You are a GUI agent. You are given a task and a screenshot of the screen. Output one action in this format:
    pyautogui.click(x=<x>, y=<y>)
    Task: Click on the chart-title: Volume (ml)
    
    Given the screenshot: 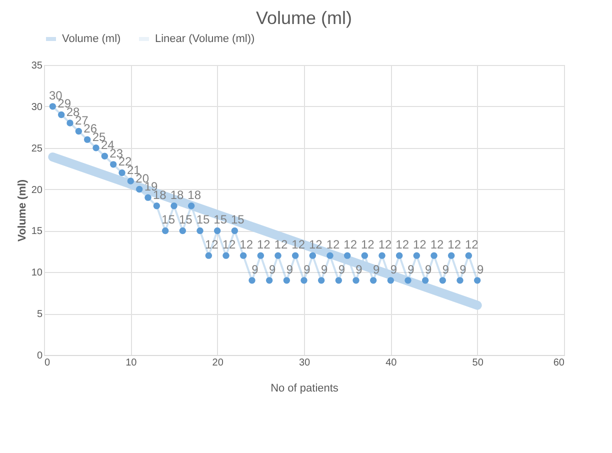 What is the action you would take?
    pyautogui.click(x=304, y=18)
    